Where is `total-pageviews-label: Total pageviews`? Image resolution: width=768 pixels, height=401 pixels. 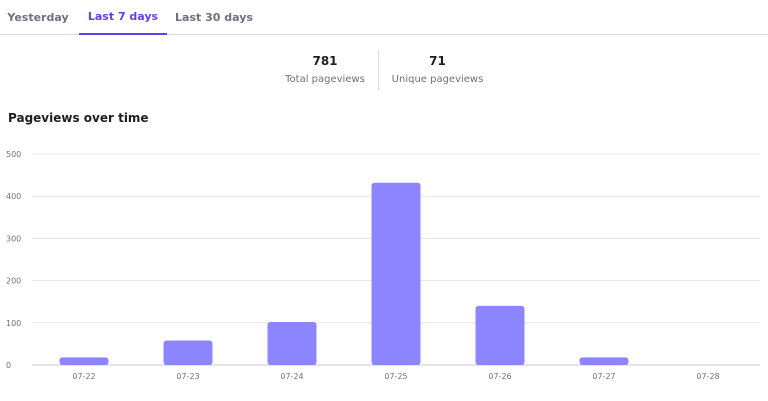 total-pageviews-label: Total pageviews is located at coordinates (325, 79).